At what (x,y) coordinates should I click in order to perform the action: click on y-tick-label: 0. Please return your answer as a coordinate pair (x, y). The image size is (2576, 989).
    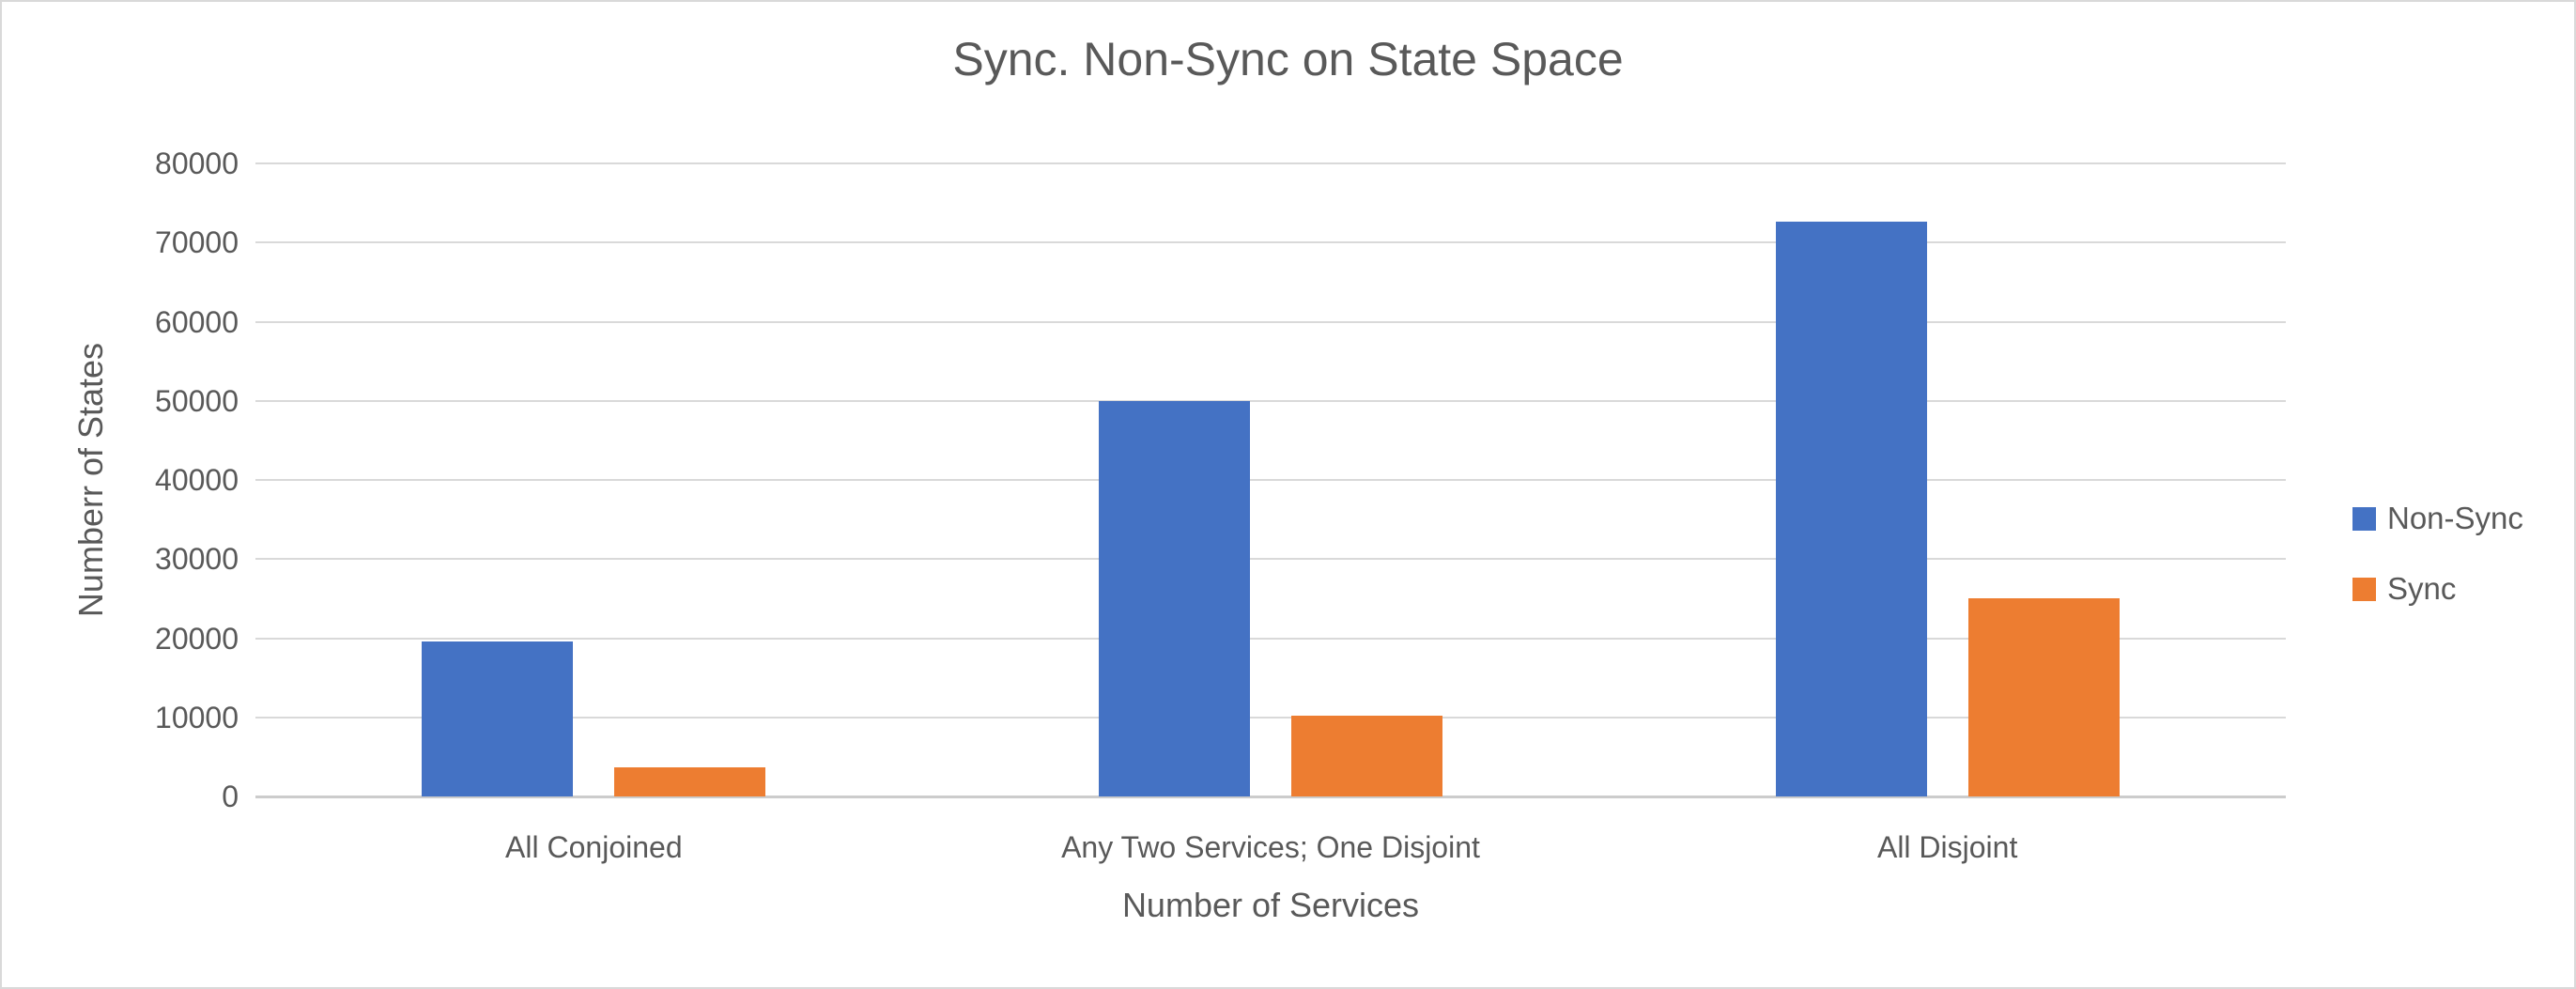
    Looking at the image, I should click on (230, 796).